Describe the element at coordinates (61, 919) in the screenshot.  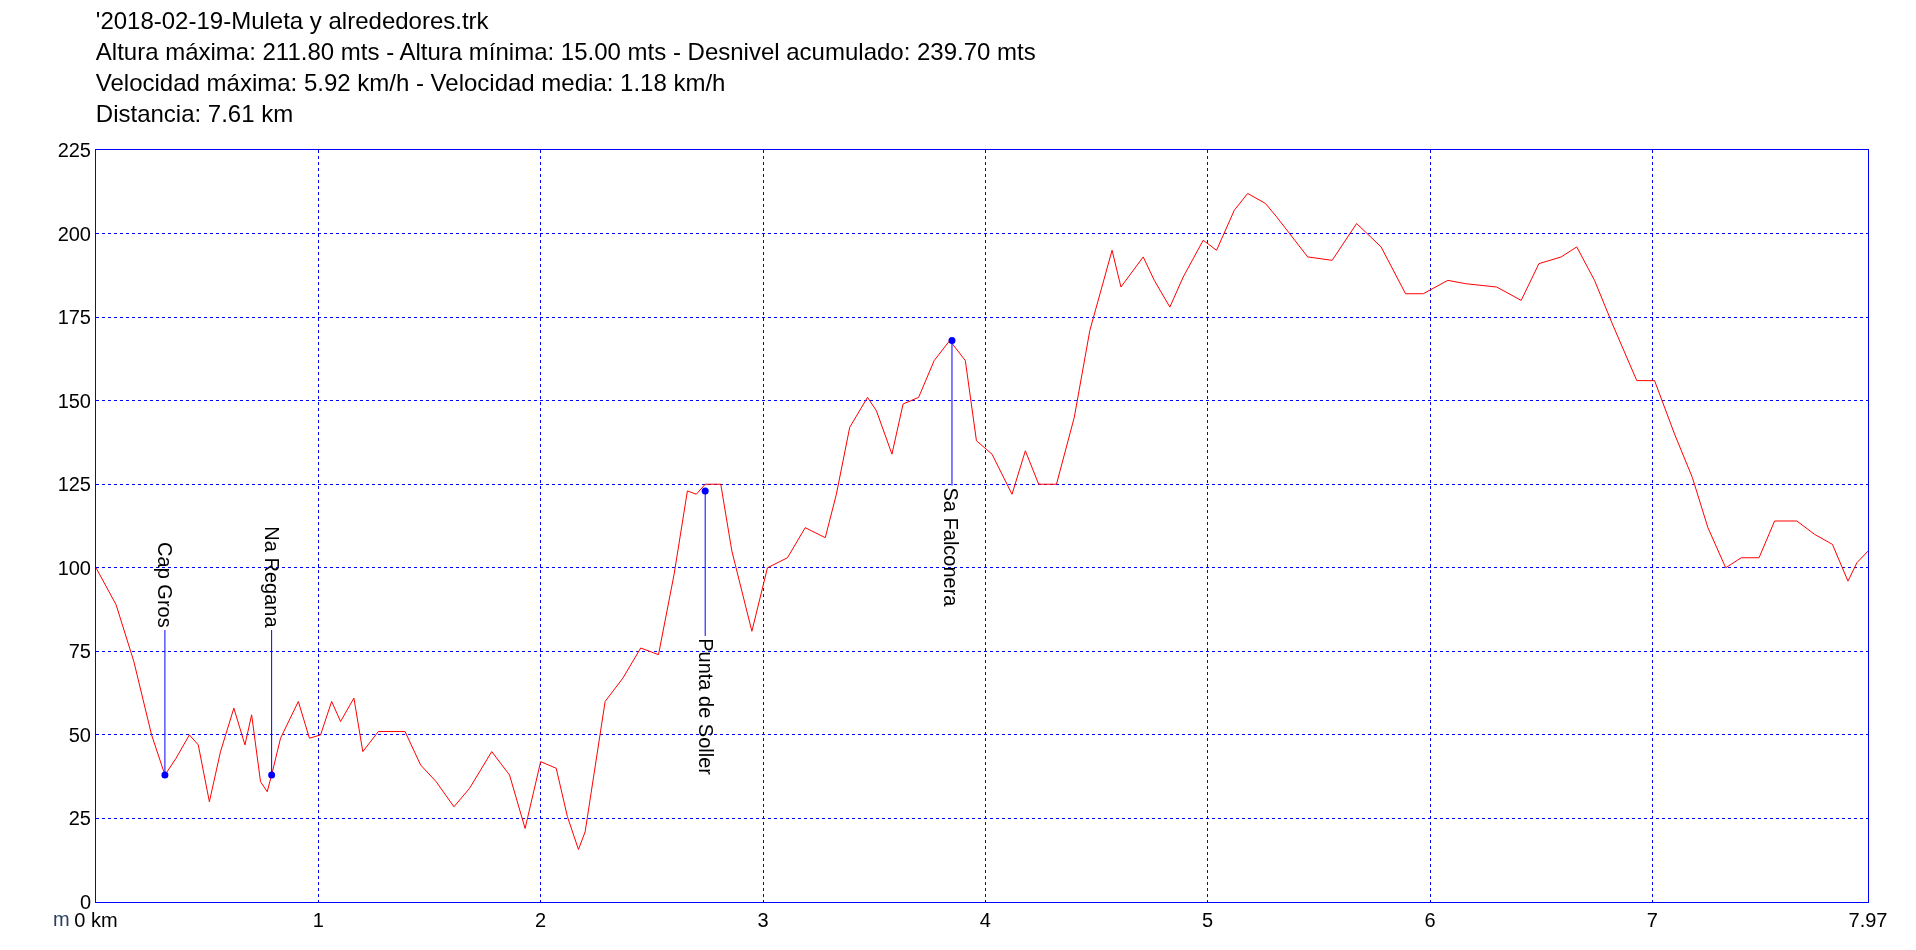
I see `y-axis-title: m` at that location.